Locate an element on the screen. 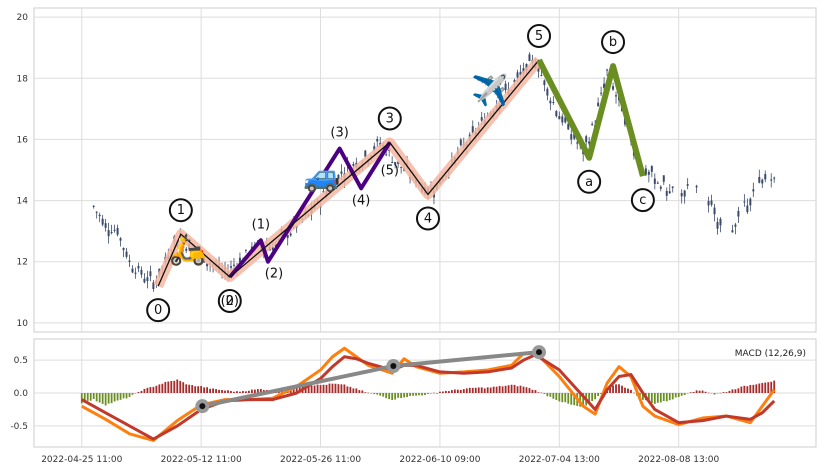 Image resolution: width=822 pixels, height=471 pixels. price-y-tick-label: 12 is located at coordinates (22, 263).